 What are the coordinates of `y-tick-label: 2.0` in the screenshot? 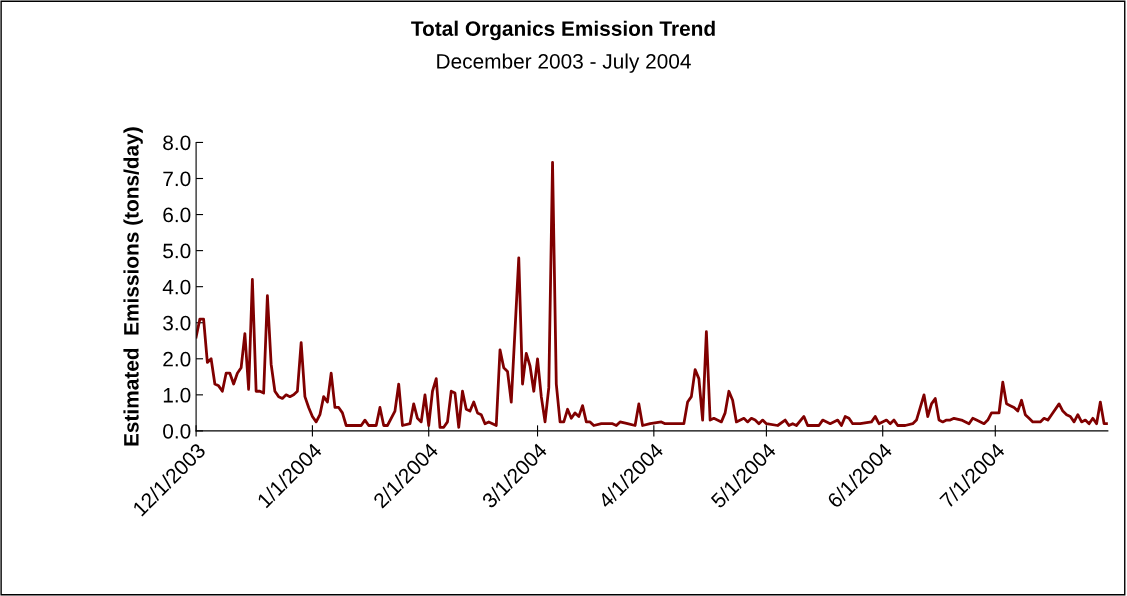 It's located at (177, 359).